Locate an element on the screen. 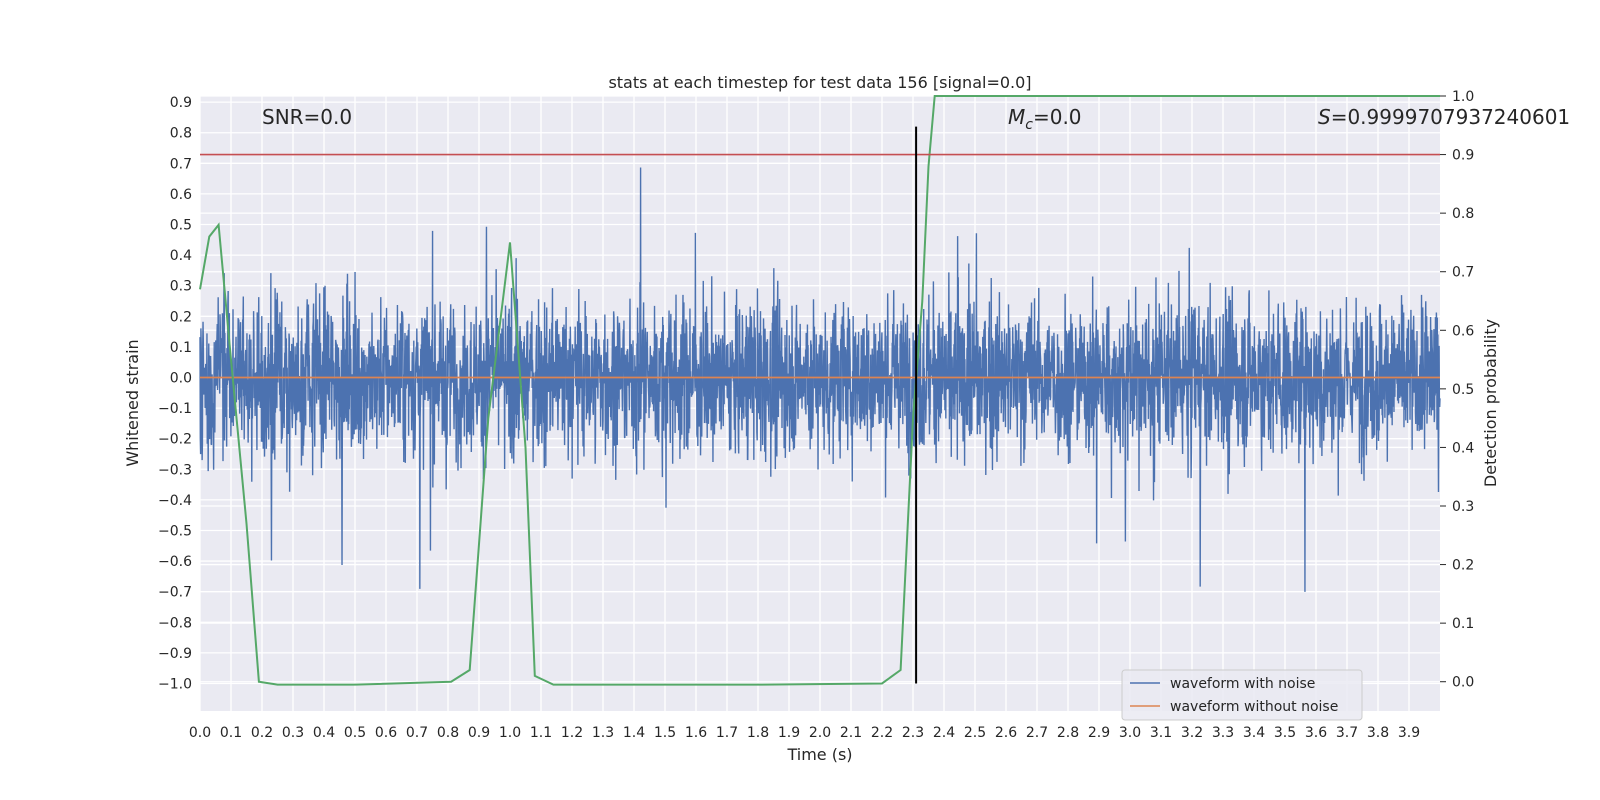  y-tick-label: −1.0 is located at coordinates (175, 684).